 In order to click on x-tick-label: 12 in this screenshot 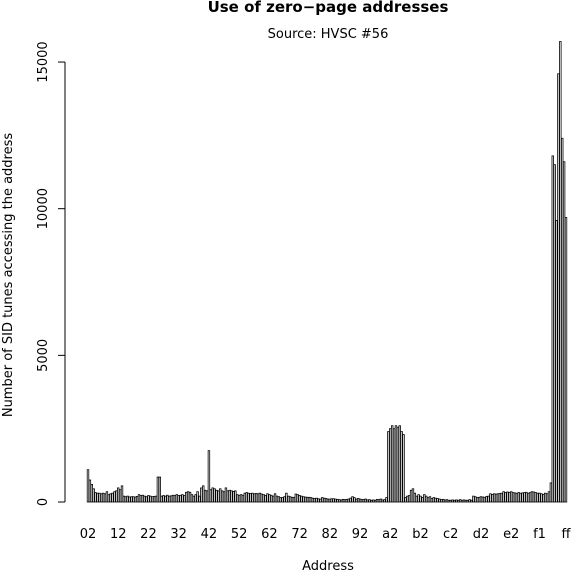, I will do `click(118, 534)`.